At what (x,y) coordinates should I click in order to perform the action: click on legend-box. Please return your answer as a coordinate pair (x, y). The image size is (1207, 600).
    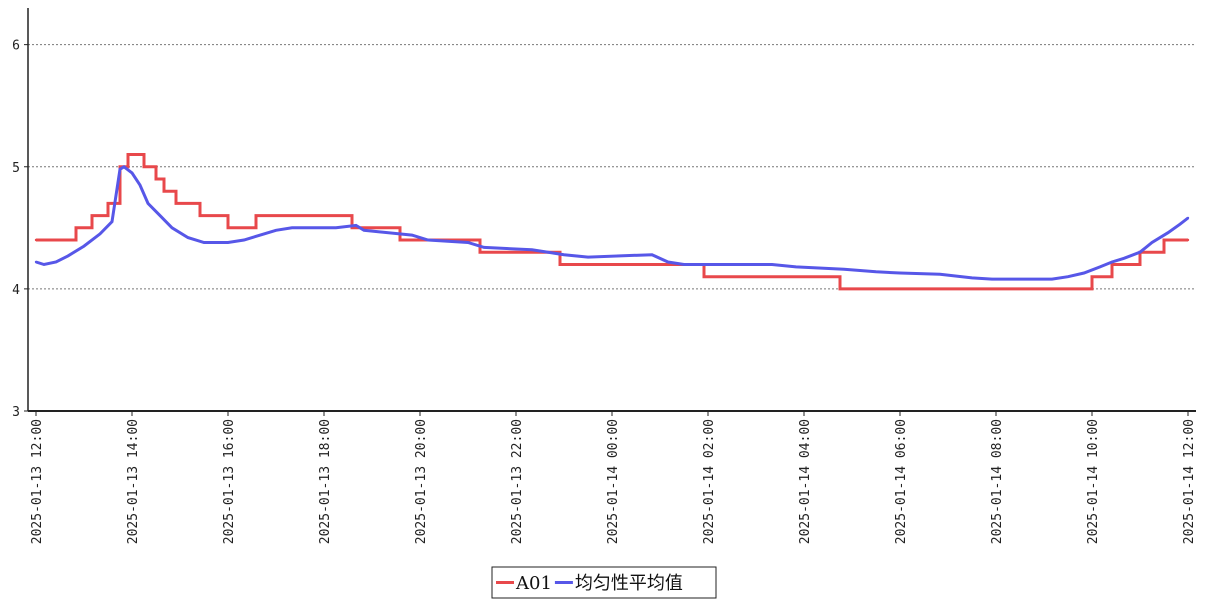
    Looking at the image, I should click on (604, 582).